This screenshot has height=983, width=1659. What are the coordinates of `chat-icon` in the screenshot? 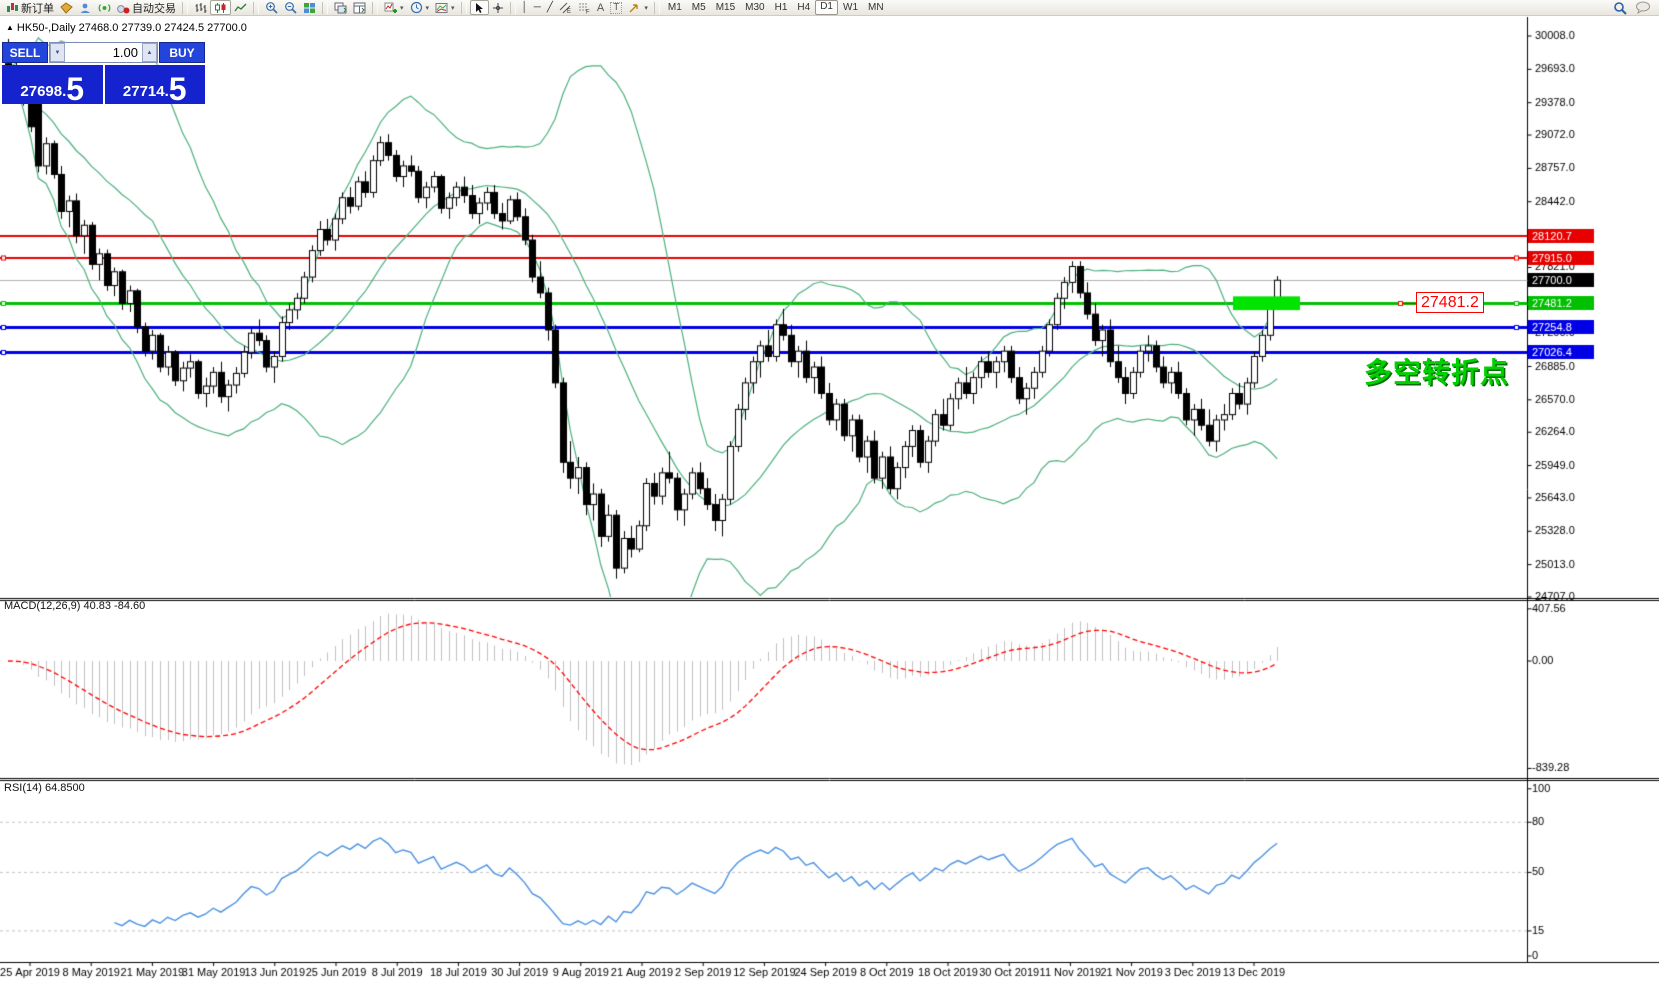 It's located at (1643, 7).